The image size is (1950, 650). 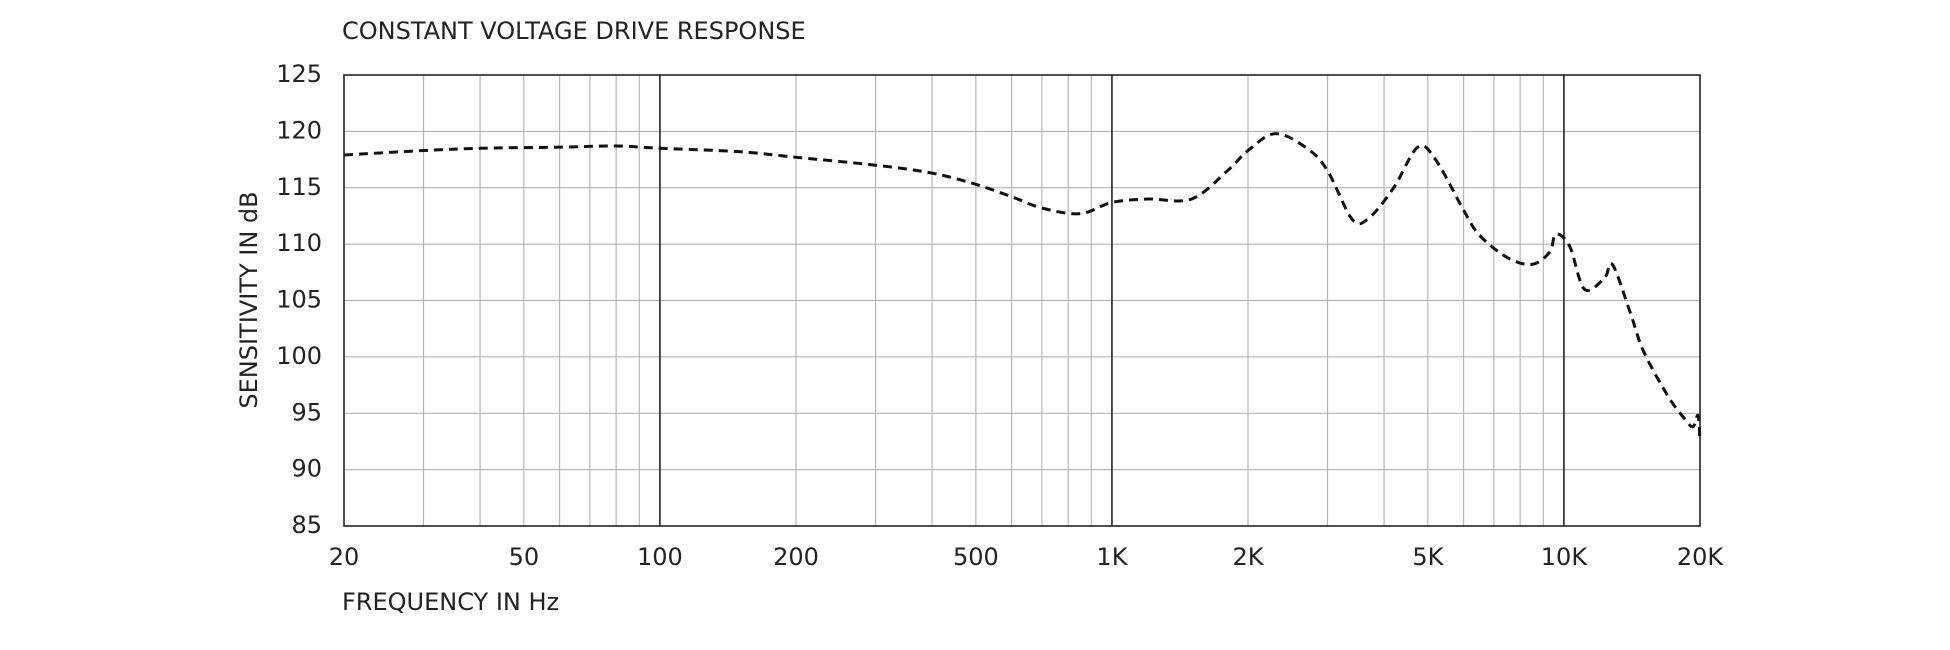 I want to click on x-tick-label: 20, so click(x=344, y=557).